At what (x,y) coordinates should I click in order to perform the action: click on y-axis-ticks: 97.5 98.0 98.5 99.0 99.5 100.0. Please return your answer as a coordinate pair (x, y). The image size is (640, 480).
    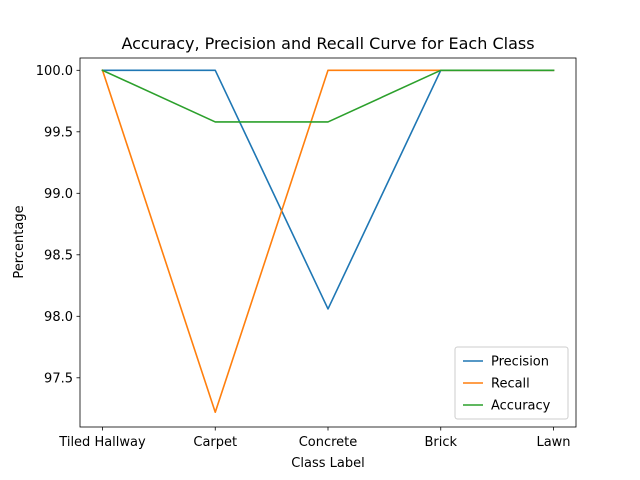
    Looking at the image, I should click on (58, 225).